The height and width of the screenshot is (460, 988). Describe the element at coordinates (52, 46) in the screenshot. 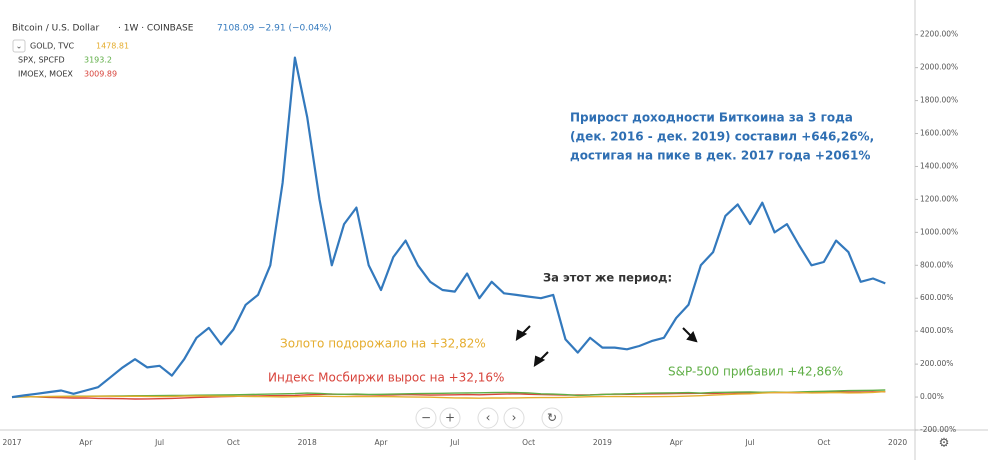

I see `legend-name: GOLD, TVC` at that location.